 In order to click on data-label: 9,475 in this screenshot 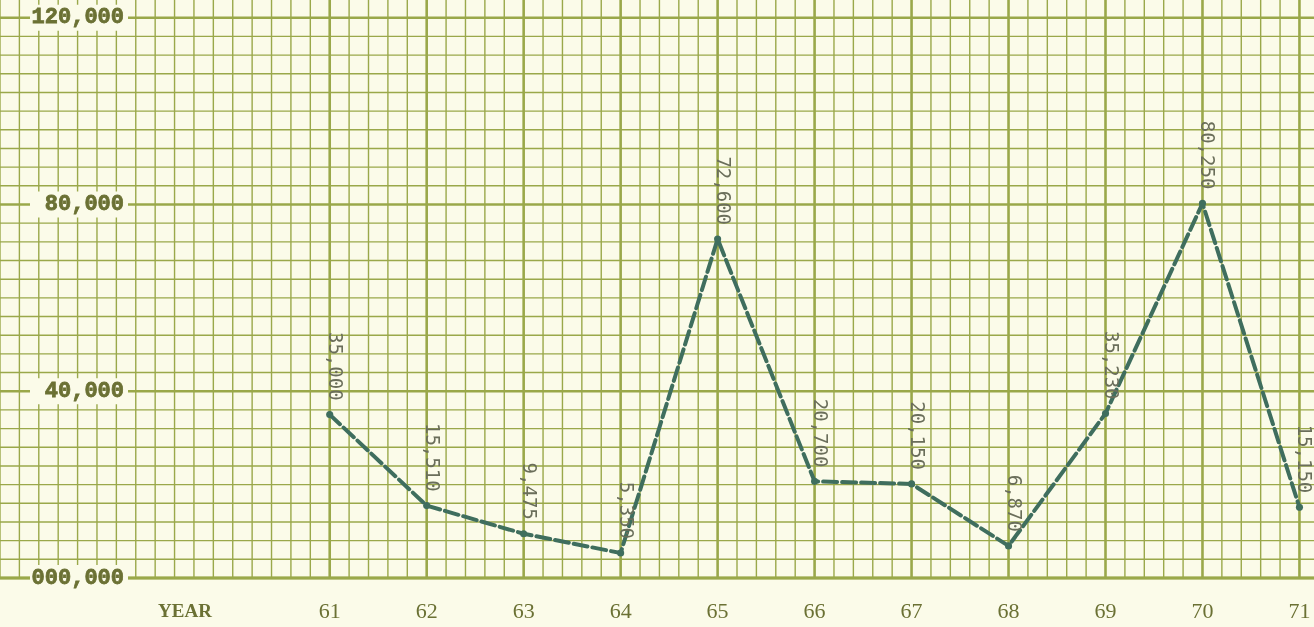, I will do `click(529, 491)`.